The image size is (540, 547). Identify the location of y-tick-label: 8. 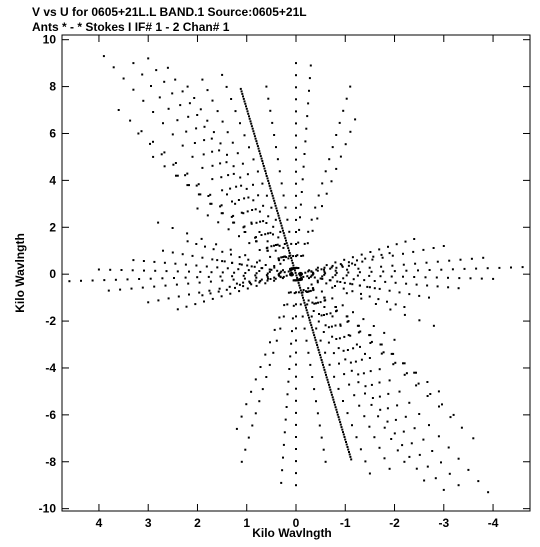
(52, 87).